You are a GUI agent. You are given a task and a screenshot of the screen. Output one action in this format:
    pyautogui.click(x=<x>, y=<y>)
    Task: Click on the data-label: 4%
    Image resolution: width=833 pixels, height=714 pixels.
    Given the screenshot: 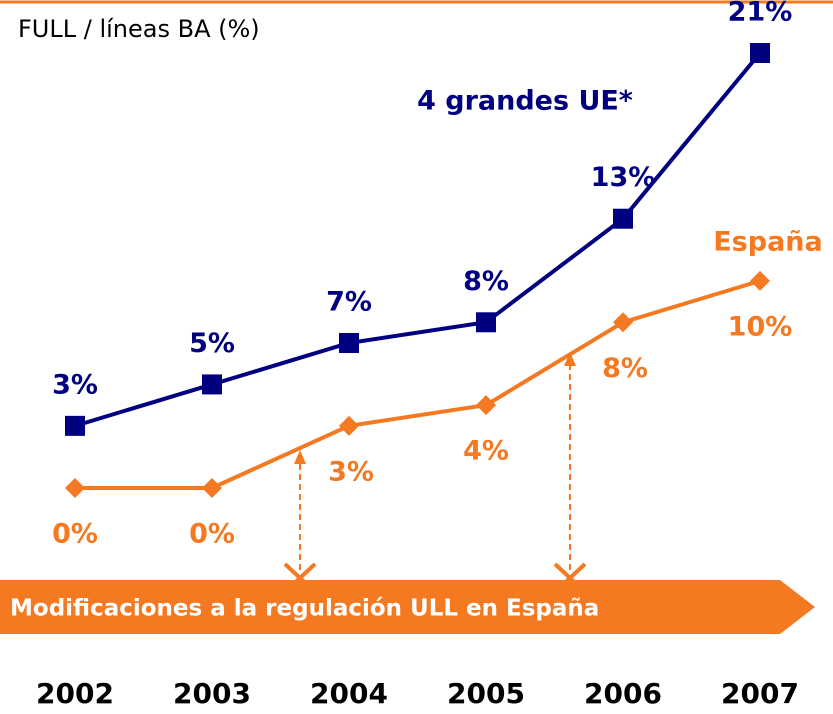 What is the action you would take?
    pyautogui.click(x=486, y=451)
    